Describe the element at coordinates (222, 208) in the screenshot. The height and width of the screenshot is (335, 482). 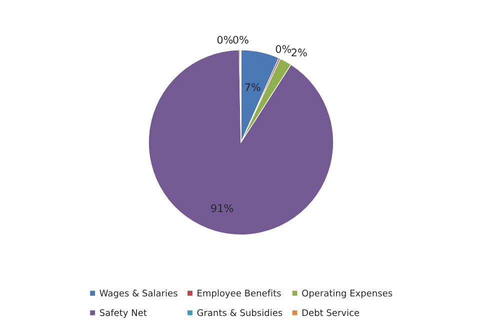
I see `data-label: 91%` at that location.